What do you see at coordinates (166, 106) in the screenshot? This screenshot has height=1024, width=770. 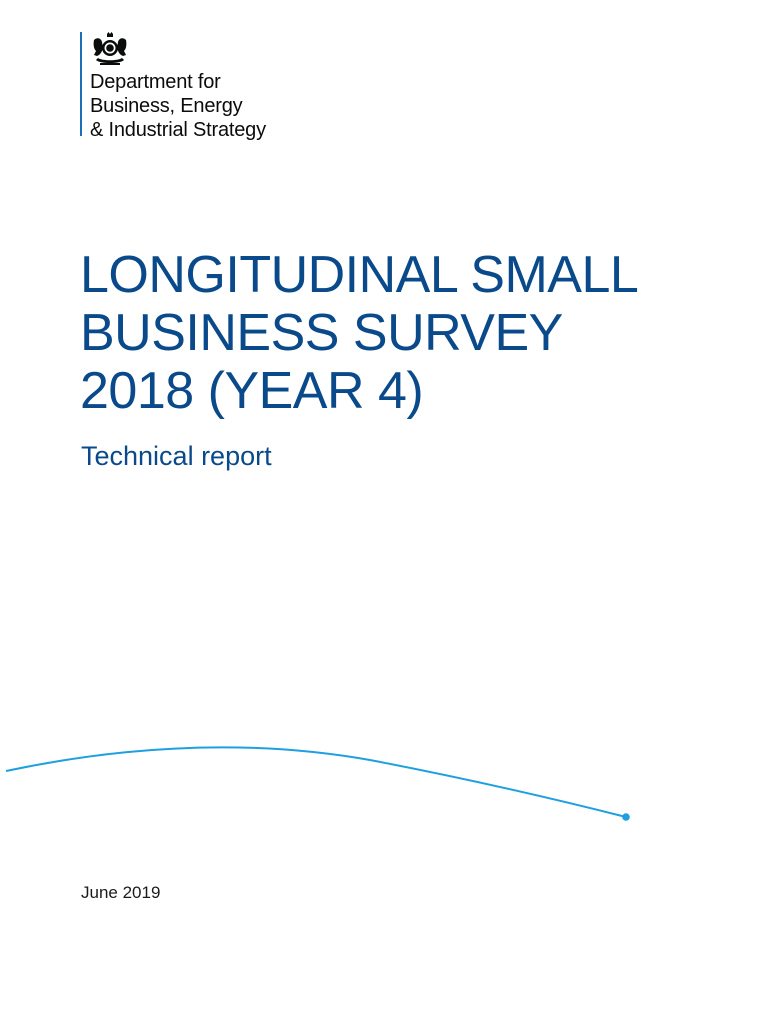 I see `department-name-line: Business, Energy` at bounding box center [166, 106].